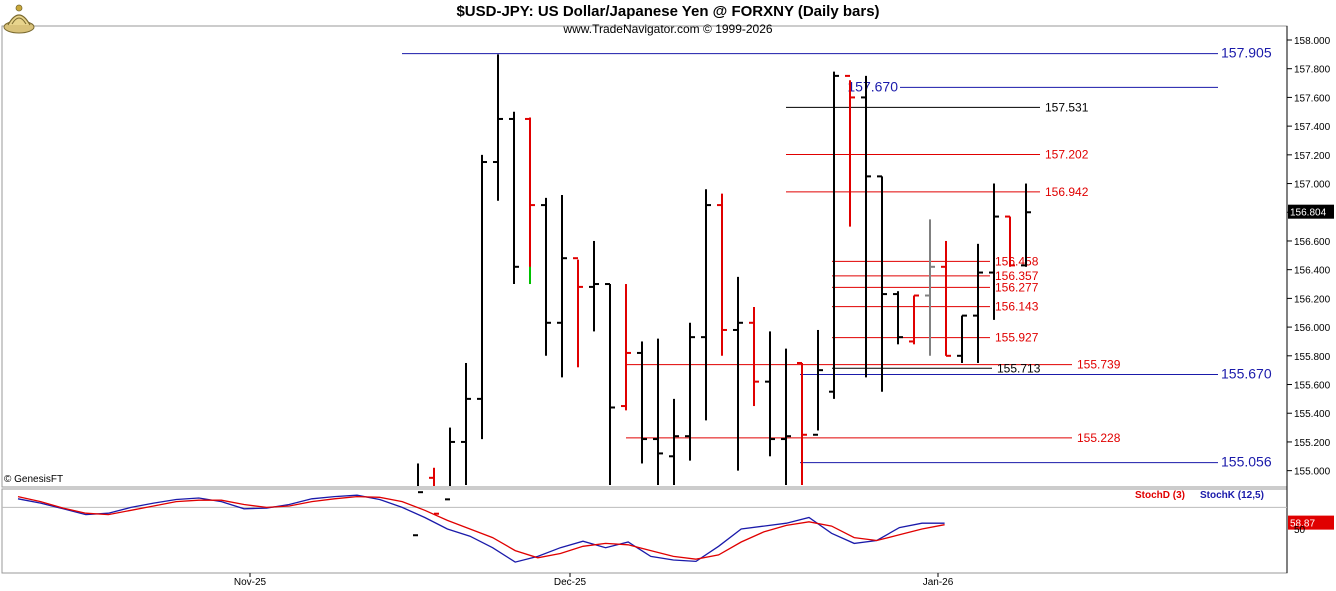 The image size is (1336, 591). Describe the element at coordinates (1300, 530) in the screenshot. I see `stoch-axis-label: 50` at that location.